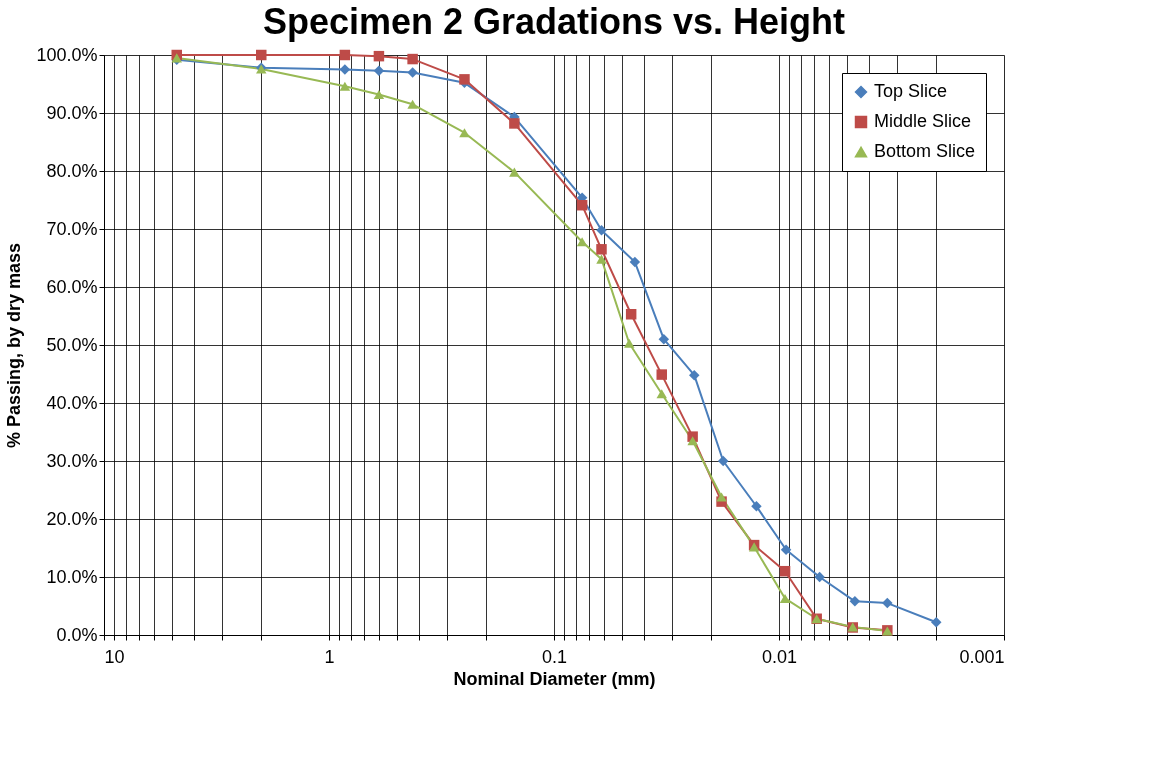 The image size is (1159, 769). What do you see at coordinates (72, 460) in the screenshot?
I see `y-tick-label: 30.0%` at bounding box center [72, 460].